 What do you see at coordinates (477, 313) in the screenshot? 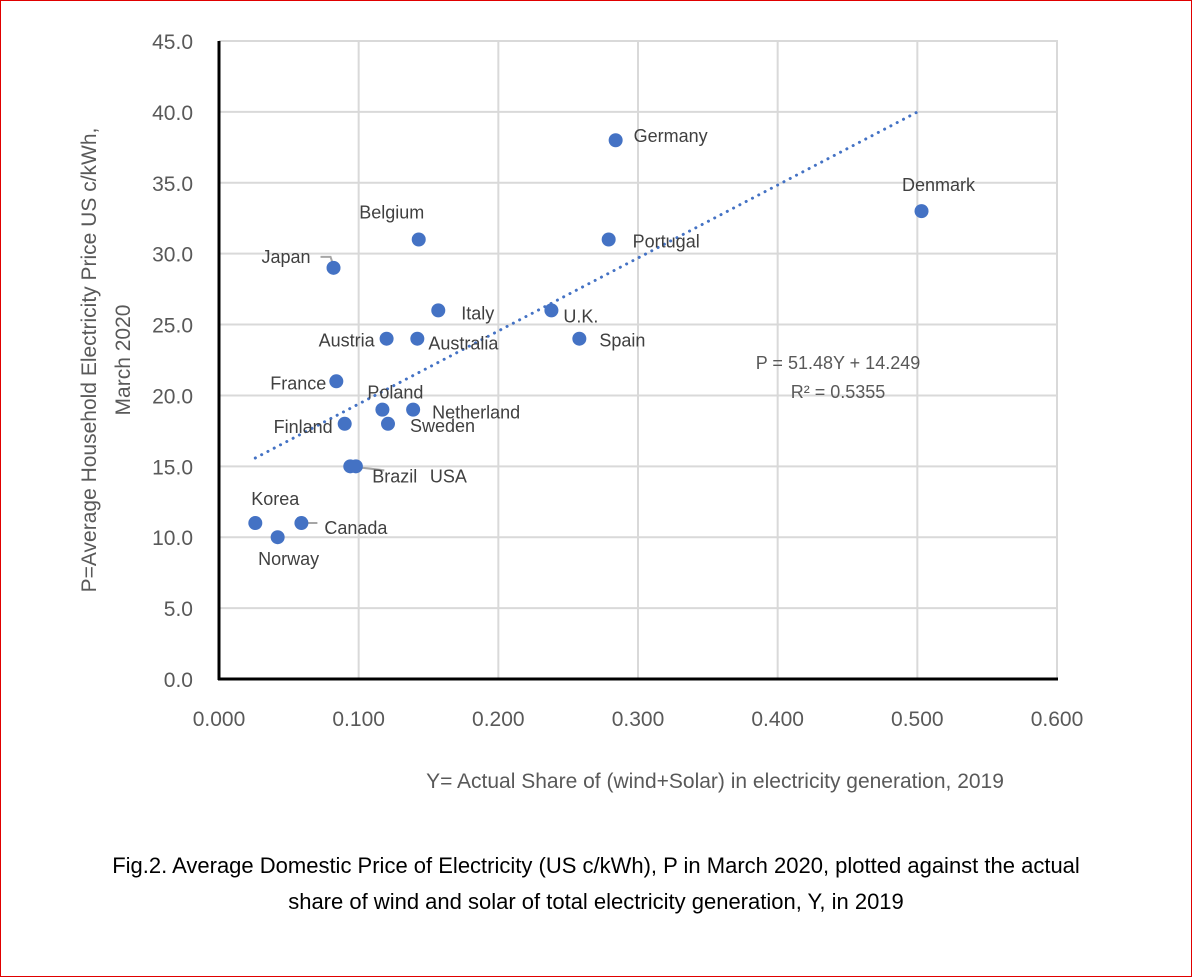
I see `point-label-italy: Italy` at bounding box center [477, 313].